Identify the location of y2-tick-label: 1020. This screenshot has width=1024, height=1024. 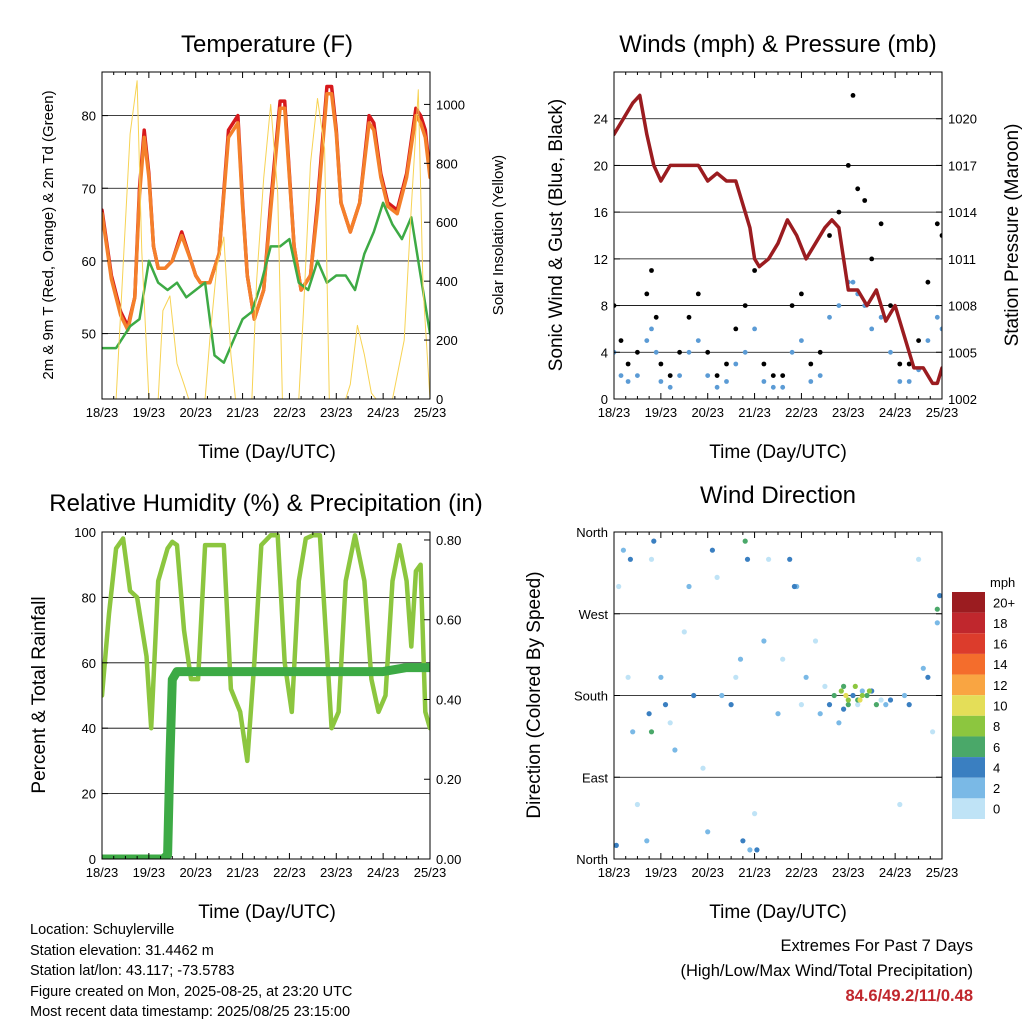
(962, 119).